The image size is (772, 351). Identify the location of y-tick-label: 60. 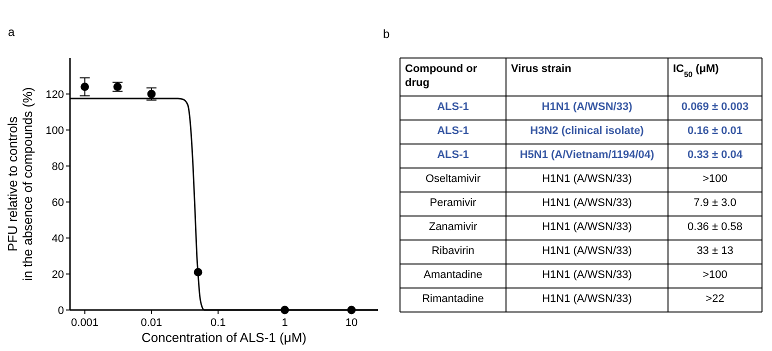
(58, 202).